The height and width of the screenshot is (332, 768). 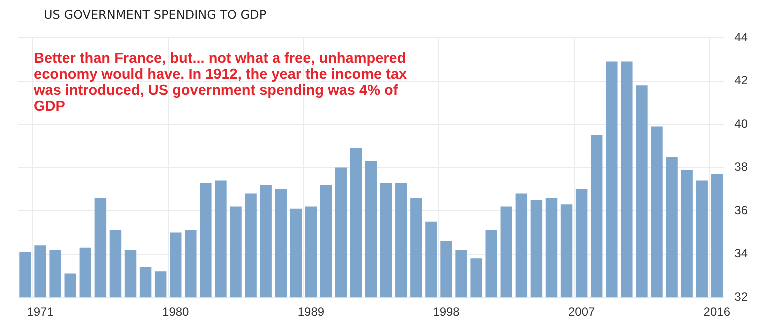 What do you see at coordinates (741, 167) in the screenshot?
I see `y-tick-label: 38` at bounding box center [741, 167].